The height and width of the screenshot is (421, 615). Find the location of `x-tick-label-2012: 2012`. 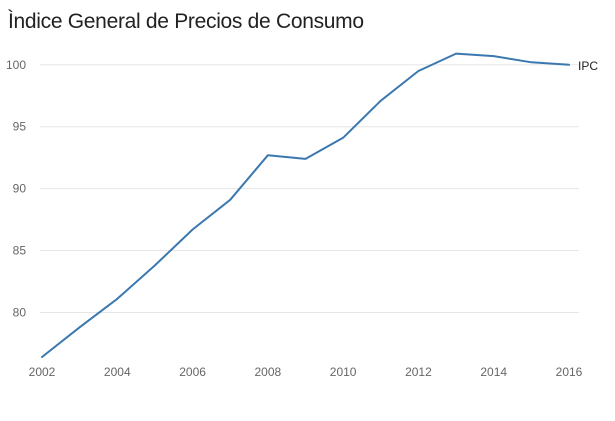

x-tick-label-2012: 2012 is located at coordinates (418, 372).